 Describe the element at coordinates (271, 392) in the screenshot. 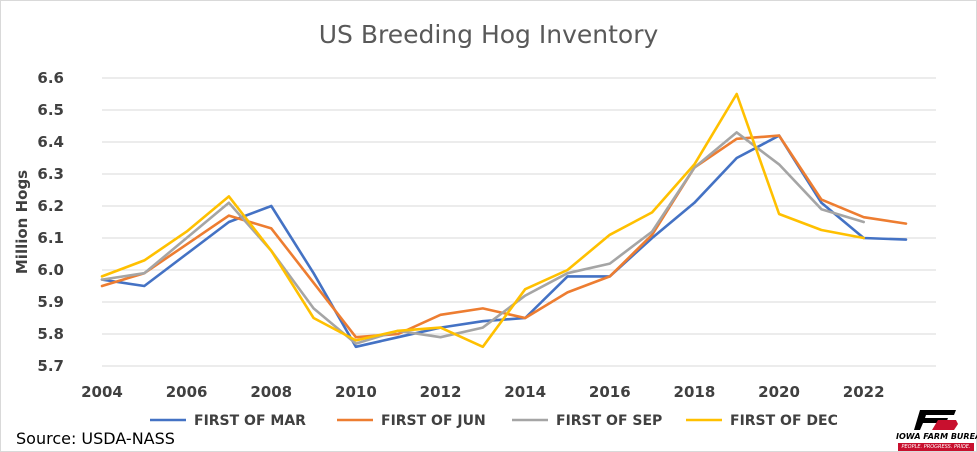

I see `x-tick-label: 2008` at that location.